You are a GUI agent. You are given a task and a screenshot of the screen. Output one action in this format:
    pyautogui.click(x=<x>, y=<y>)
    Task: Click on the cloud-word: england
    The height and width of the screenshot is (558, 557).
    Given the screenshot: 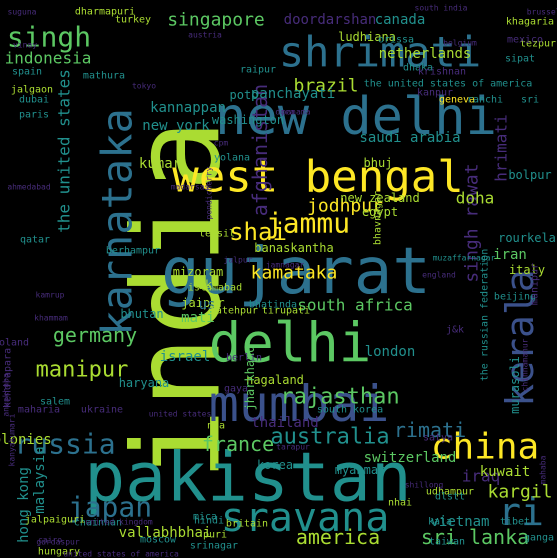 What is the action you would take?
    pyautogui.click(x=439, y=275)
    